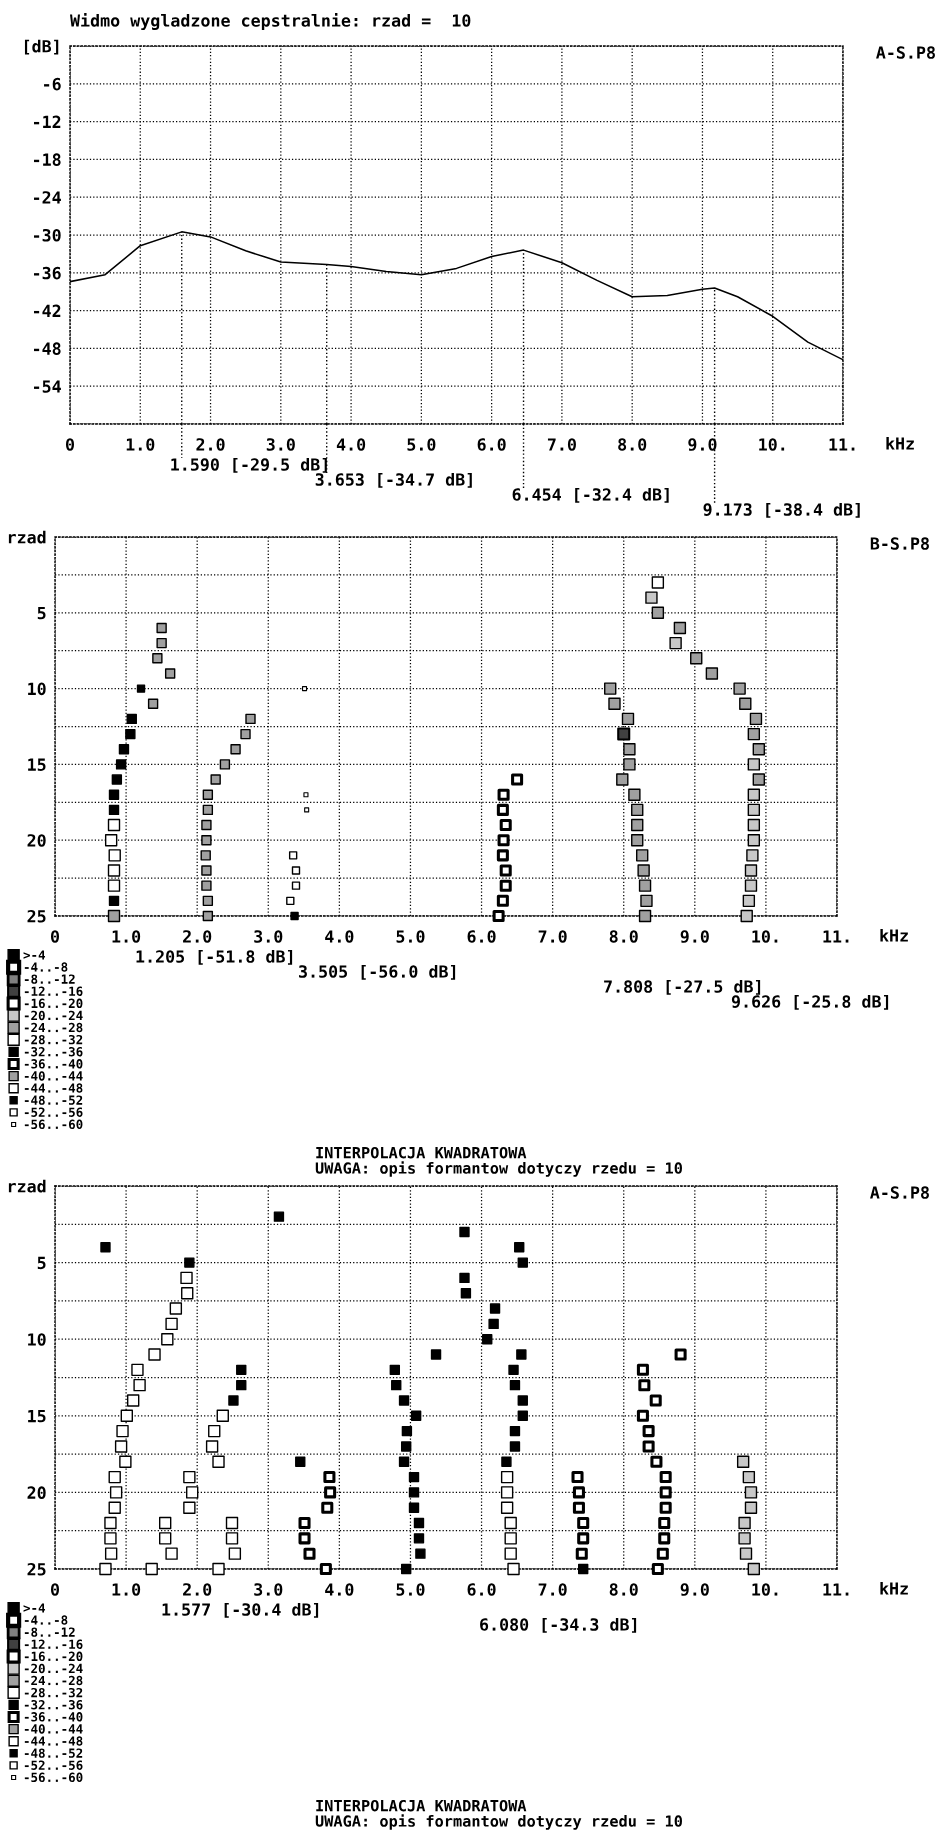 This screenshot has height=1834, width=938. I want to click on text: INTERPOLACJA KWADRATOWA, so click(421, 1152).